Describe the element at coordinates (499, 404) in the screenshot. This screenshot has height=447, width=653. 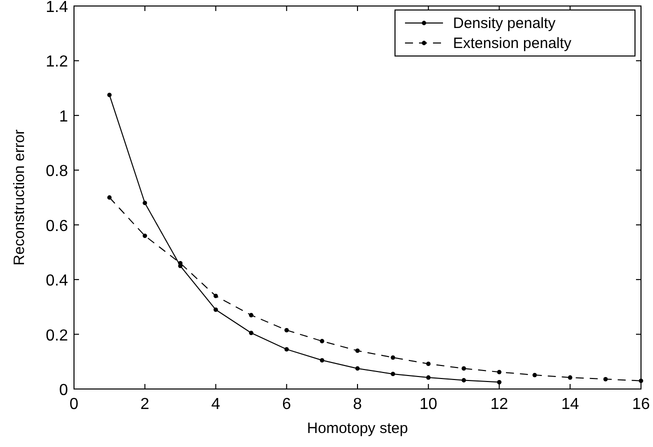
I see `x-tick-label: 12` at that location.